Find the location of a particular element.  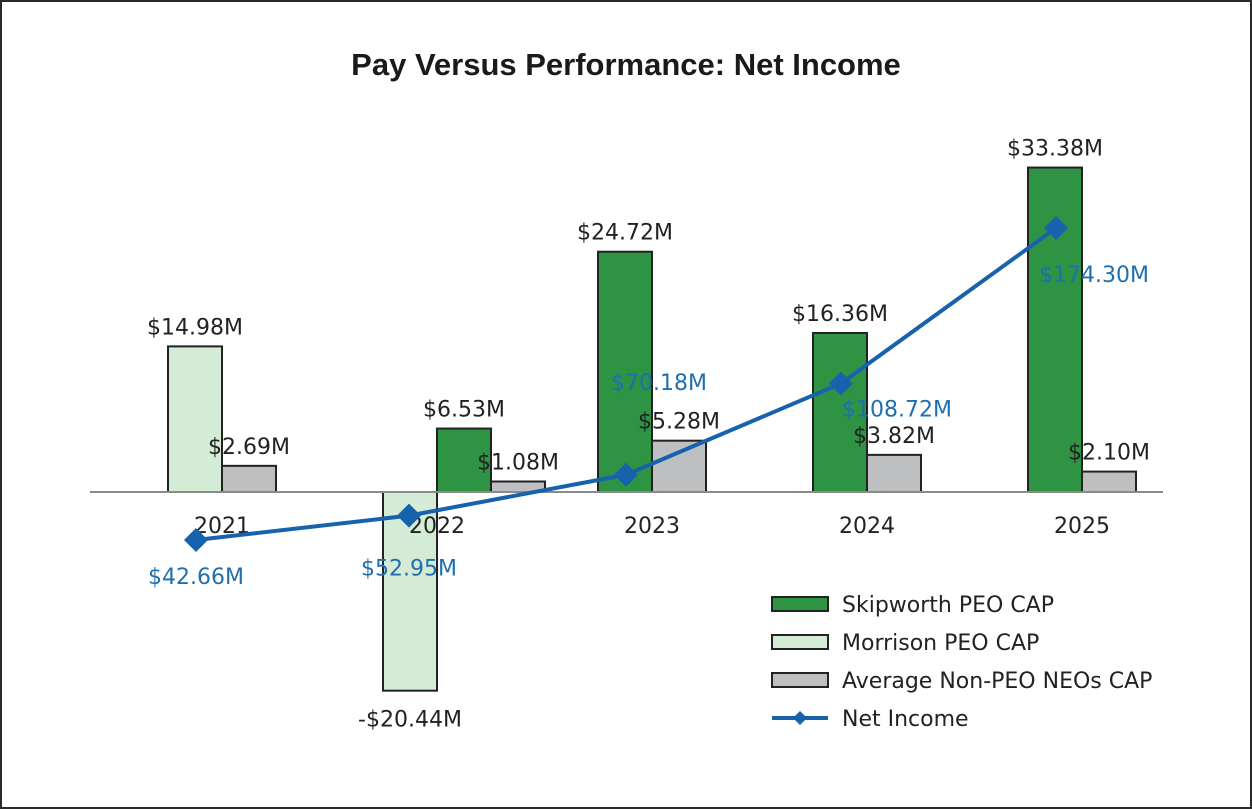

x-axis-ticks: 2021 2022 2023 2024 2025 is located at coordinates (652, 526).